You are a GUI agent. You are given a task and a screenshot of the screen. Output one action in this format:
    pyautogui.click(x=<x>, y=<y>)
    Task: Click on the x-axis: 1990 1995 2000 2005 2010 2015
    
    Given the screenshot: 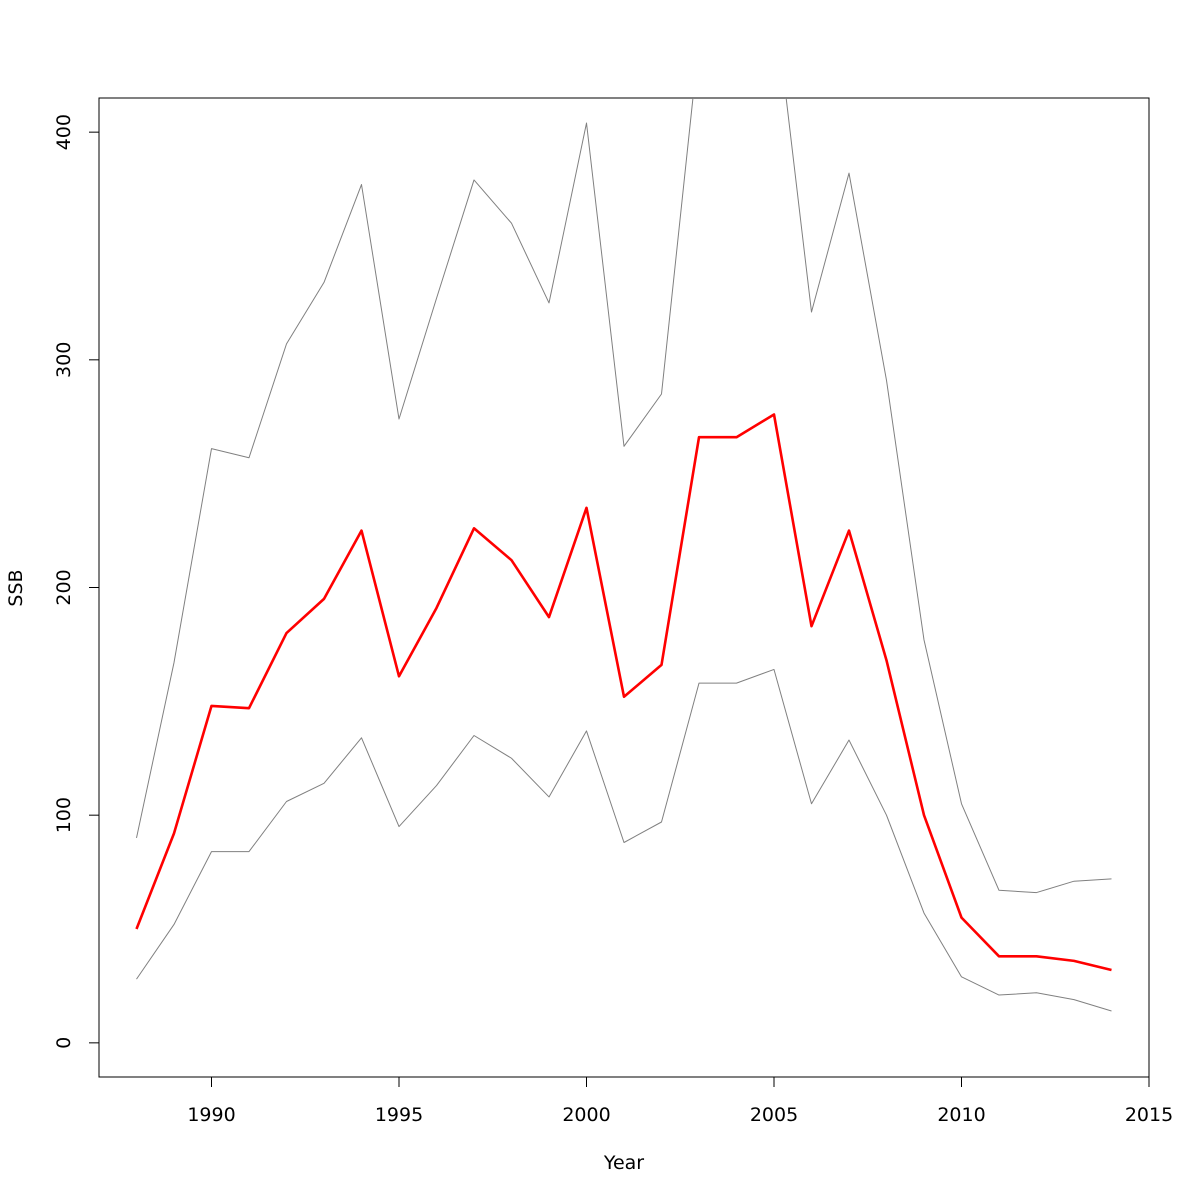 What is the action you would take?
    pyautogui.click(x=680, y=1101)
    